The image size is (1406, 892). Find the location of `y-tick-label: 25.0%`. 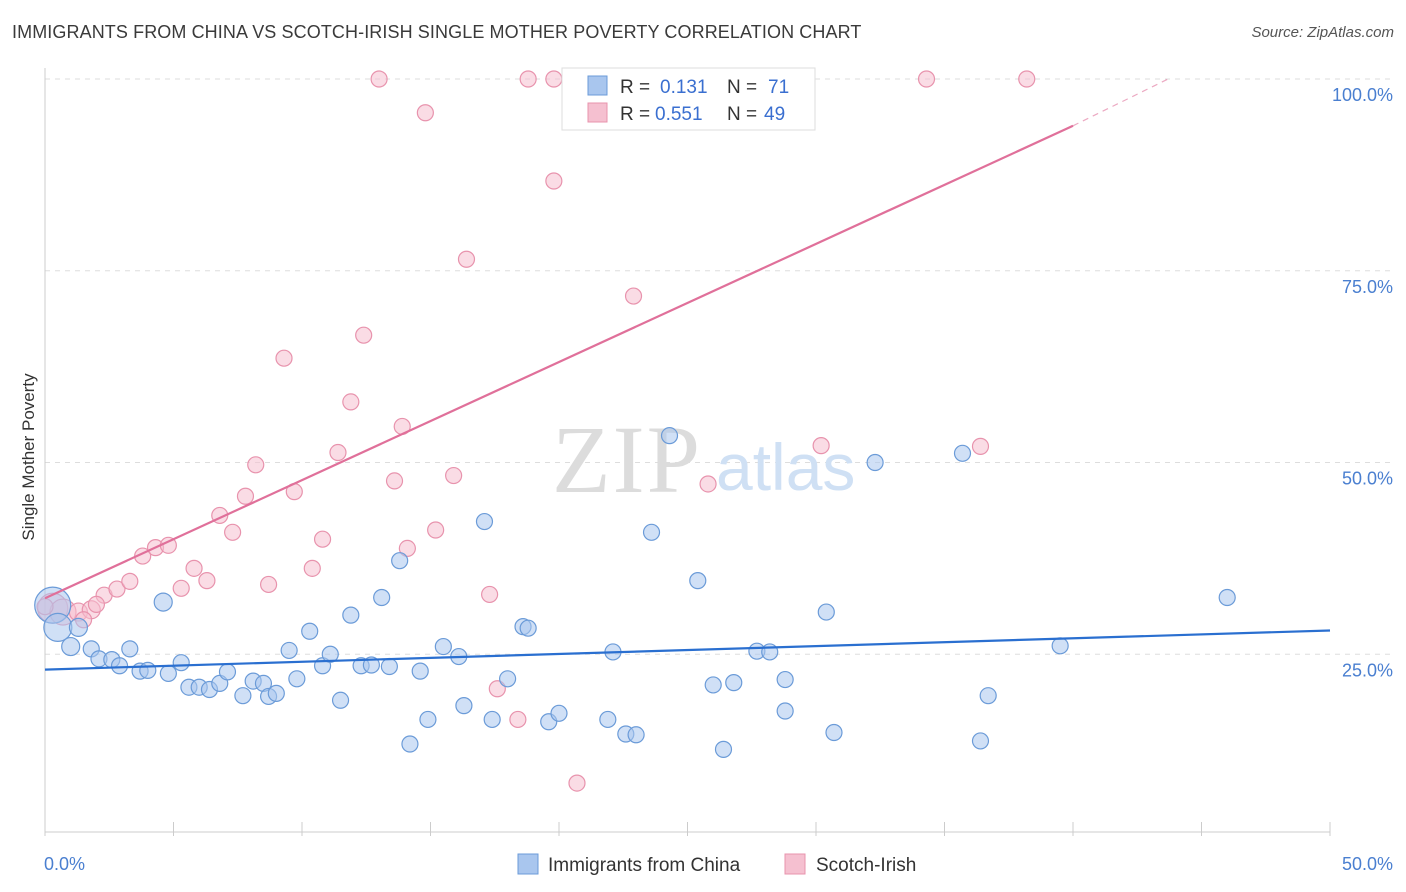

y-tick-label: 25.0% is located at coordinates (1367, 670).